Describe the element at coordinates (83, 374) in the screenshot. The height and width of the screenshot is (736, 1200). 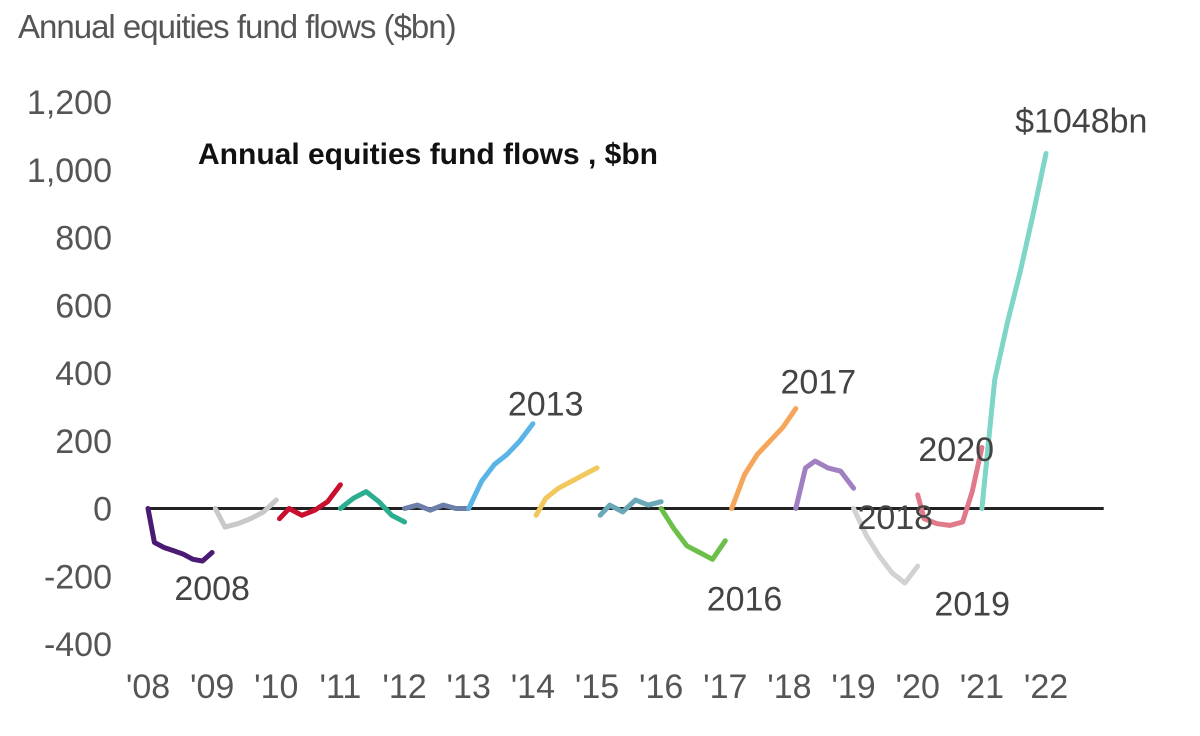
I see `y-tick-label: 400` at that location.